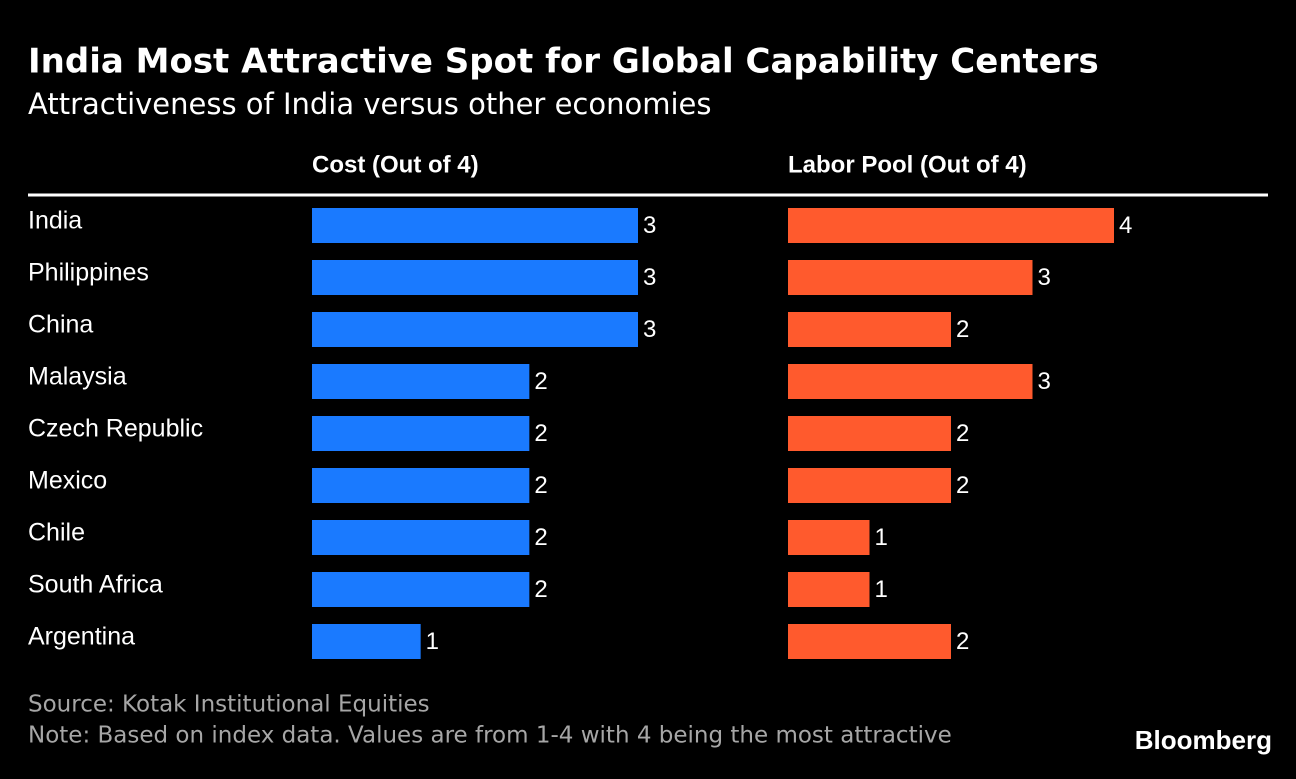  I want to click on value-label: 4, so click(1125, 225).